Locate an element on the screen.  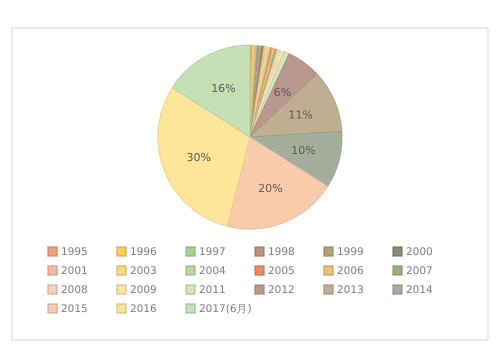
legend-label: 2007 is located at coordinates (419, 271).